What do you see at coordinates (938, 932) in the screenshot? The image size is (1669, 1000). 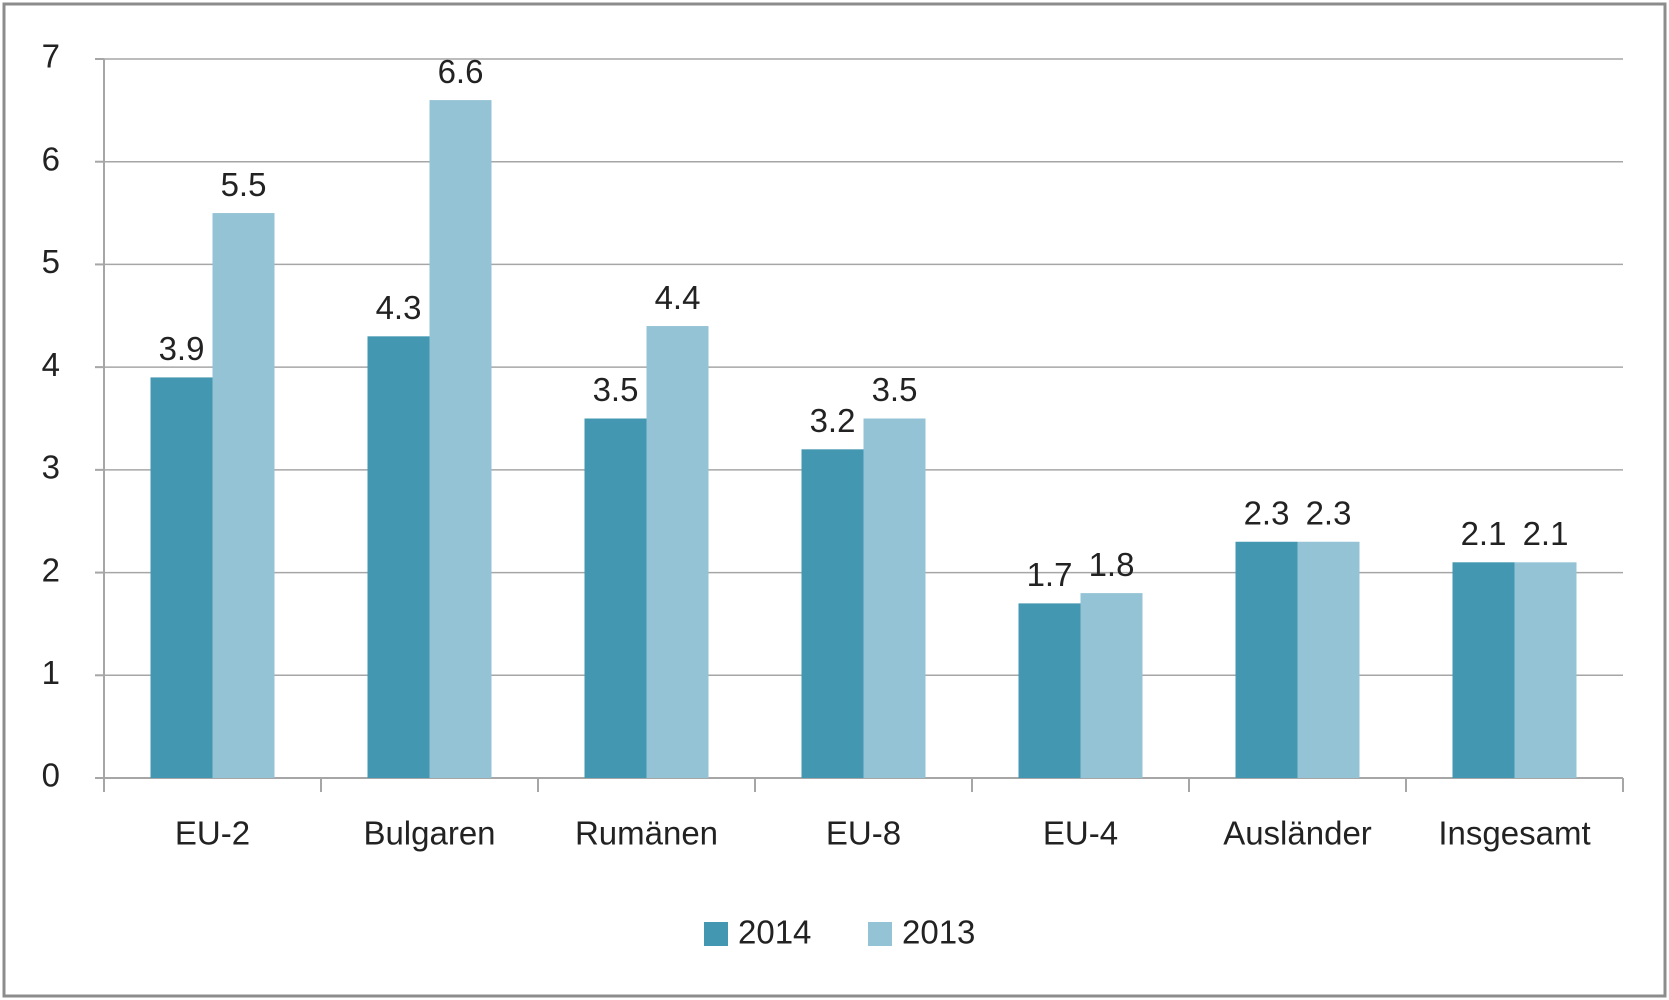 I see `legend-label: 2013` at bounding box center [938, 932].